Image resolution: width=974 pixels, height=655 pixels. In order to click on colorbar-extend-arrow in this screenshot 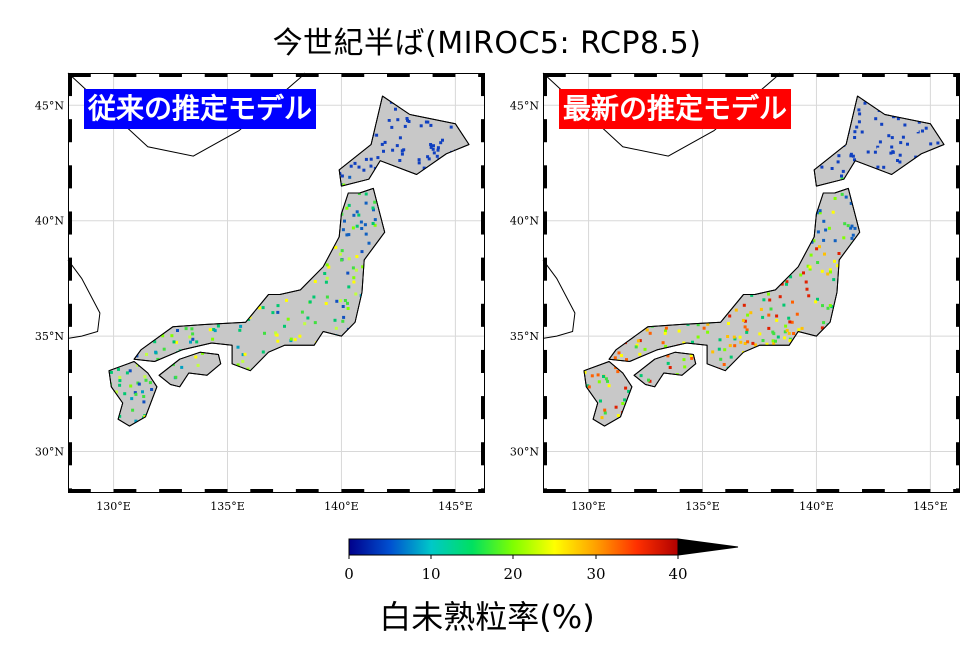, I will do `click(708, 547)`.